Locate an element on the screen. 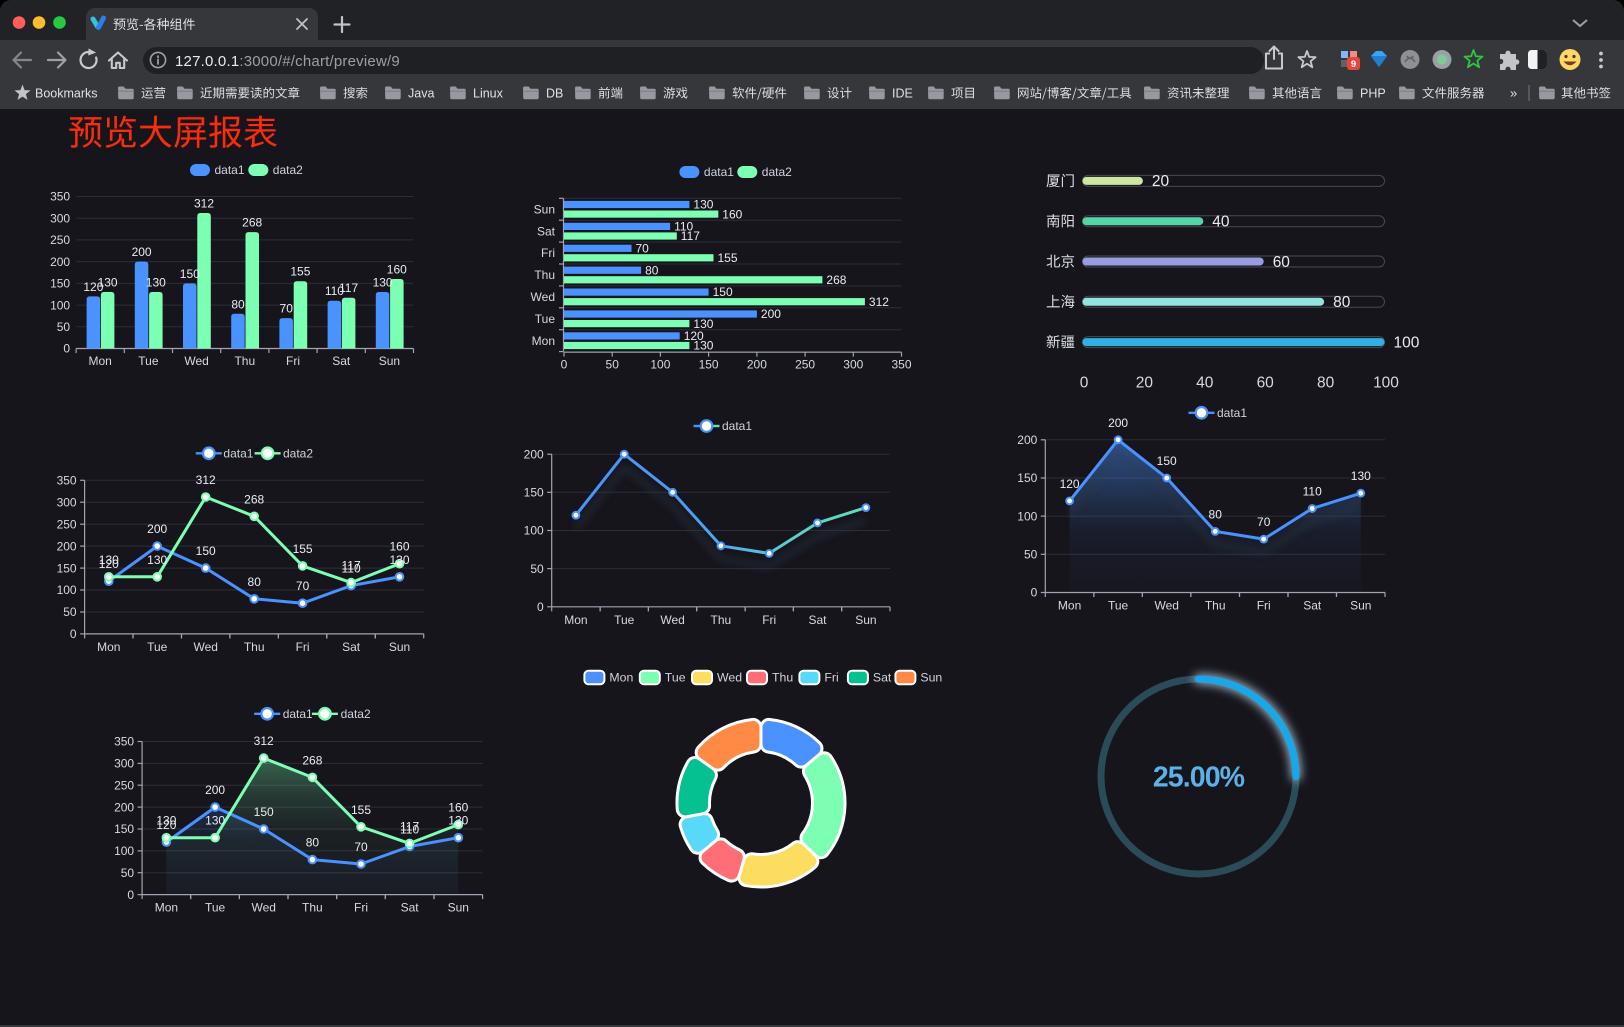 Image resolution: width=1624 pixels, height=1027 pixels. svg-text: 20 is located at coordinates (1161, 181).